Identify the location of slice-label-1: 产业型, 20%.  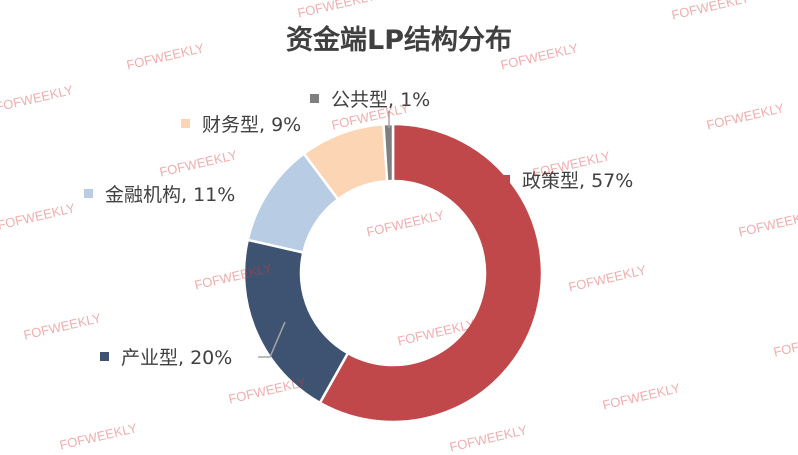
(176, 358).